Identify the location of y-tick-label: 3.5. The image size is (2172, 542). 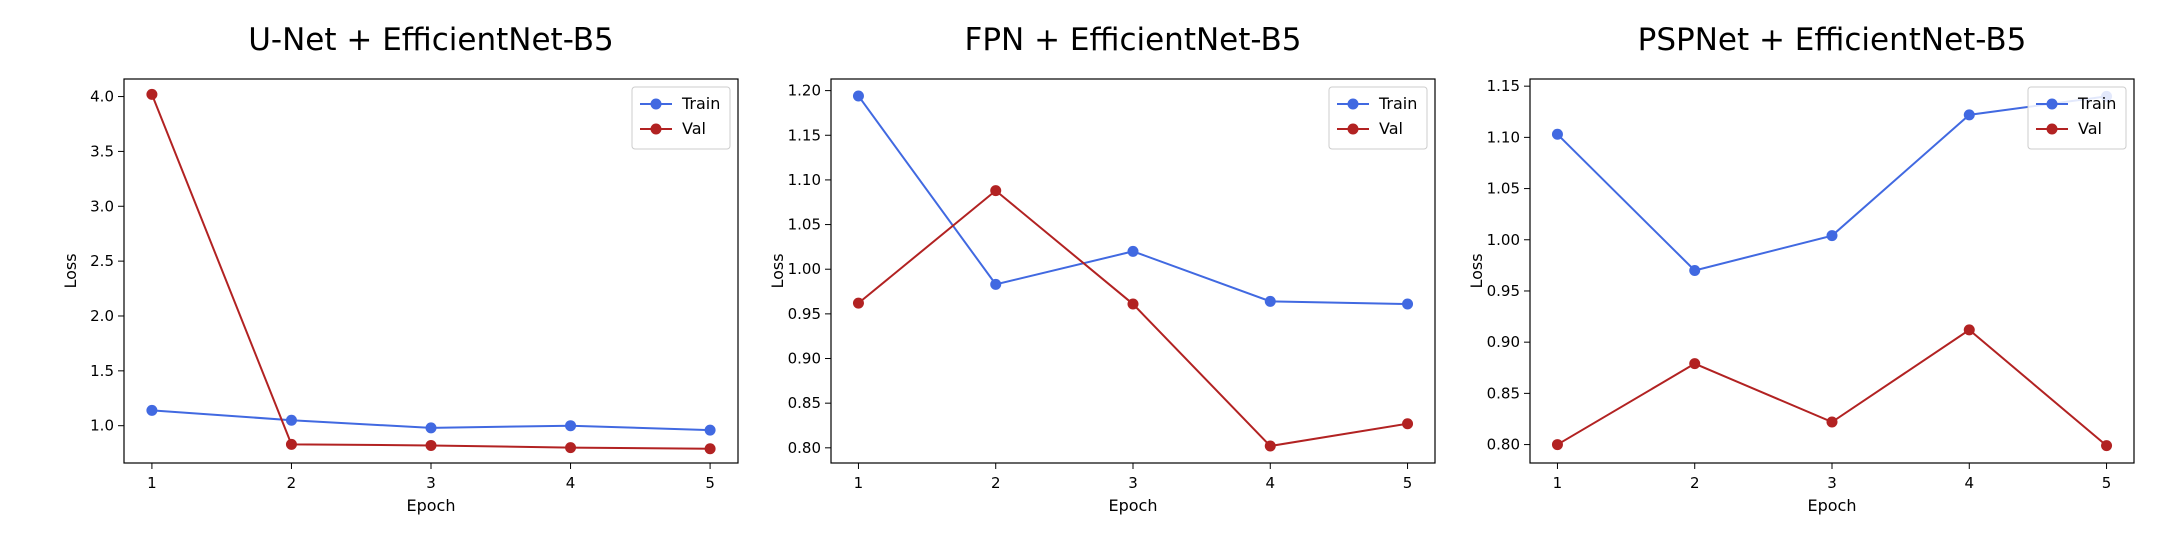
(102, 151).